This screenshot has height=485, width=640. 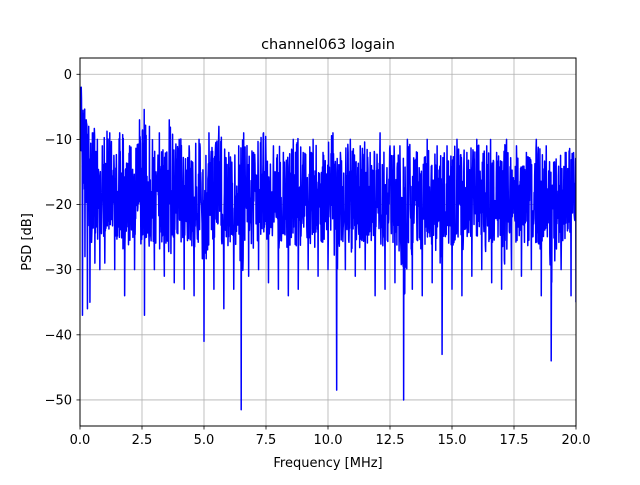 What do you see at coordinates (514, 440) in the screenshot?
I see `x-tick-label: 17.5` at bounding box center [514, 440].